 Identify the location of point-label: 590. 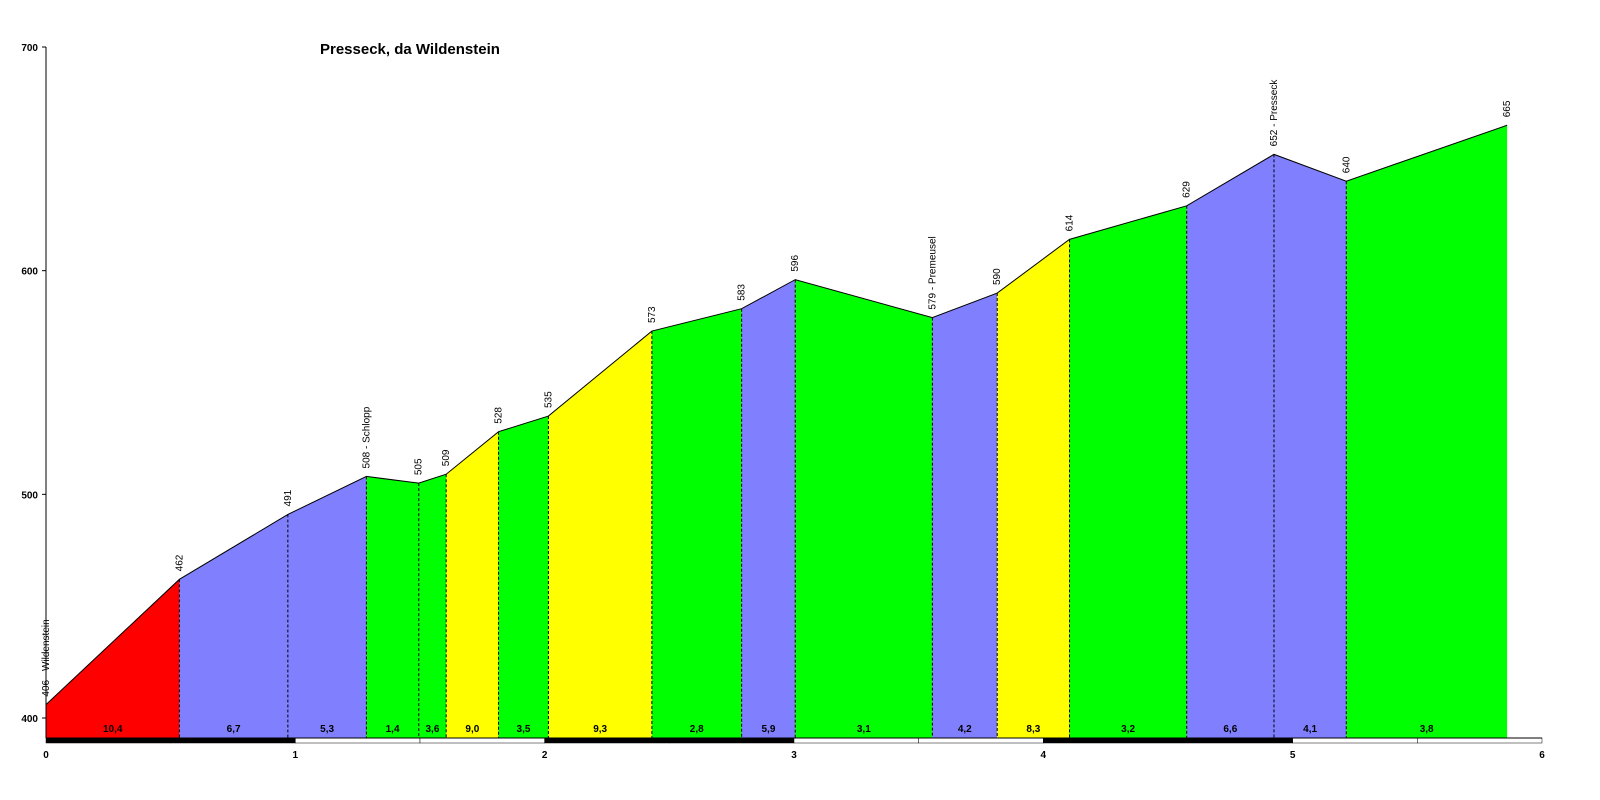
(997, 276).